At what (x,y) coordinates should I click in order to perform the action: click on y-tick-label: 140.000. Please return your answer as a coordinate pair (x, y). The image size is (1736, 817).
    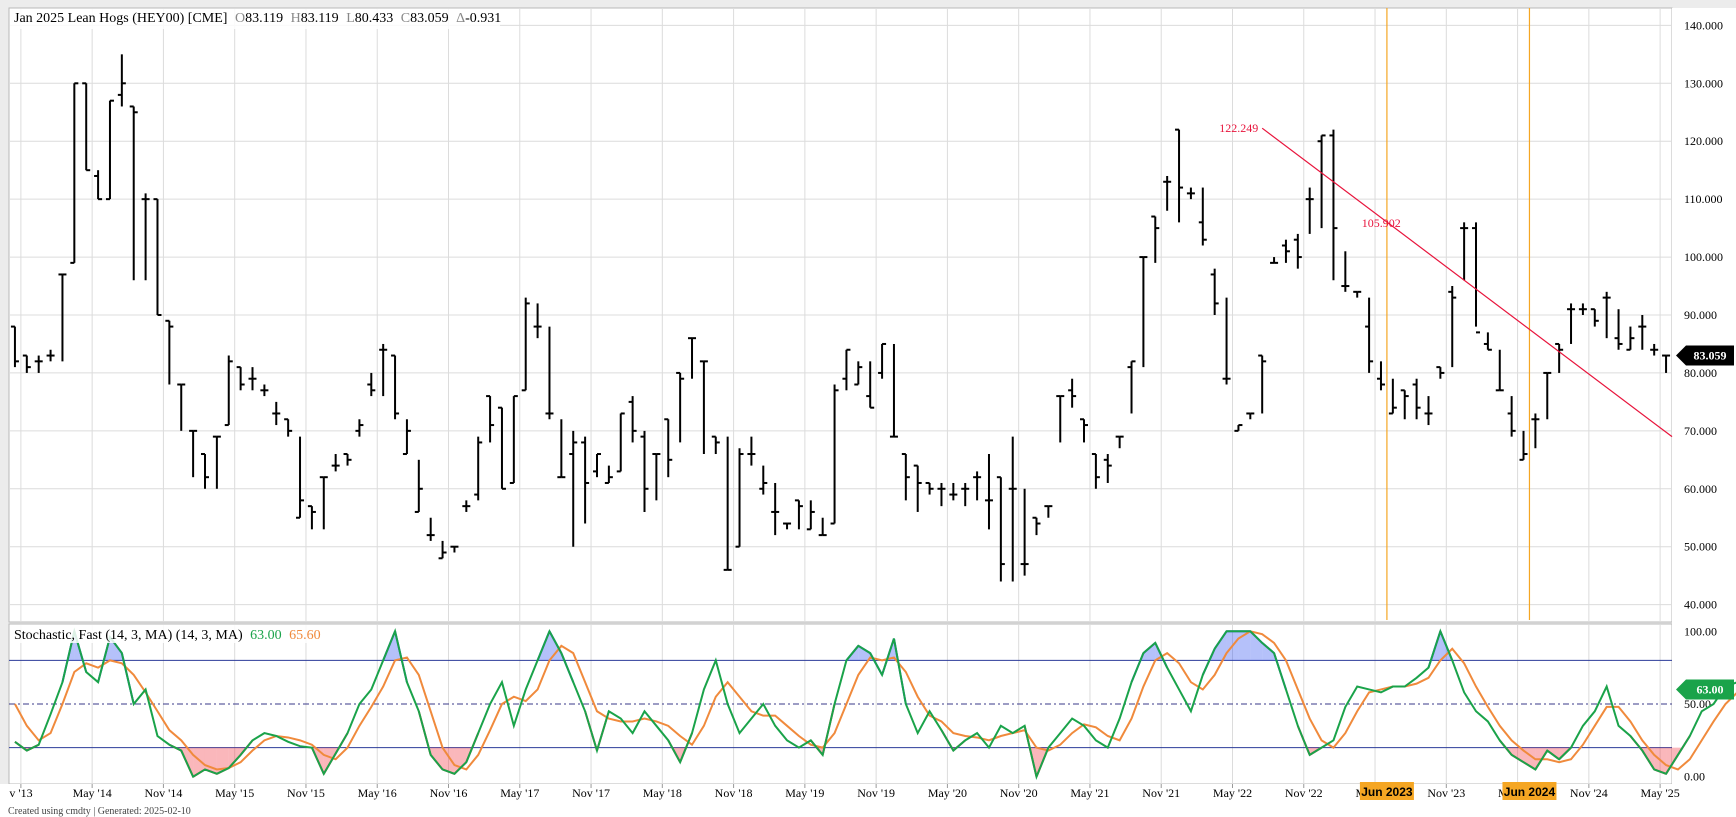
    Looking at the image, I should click on (1703, 25).